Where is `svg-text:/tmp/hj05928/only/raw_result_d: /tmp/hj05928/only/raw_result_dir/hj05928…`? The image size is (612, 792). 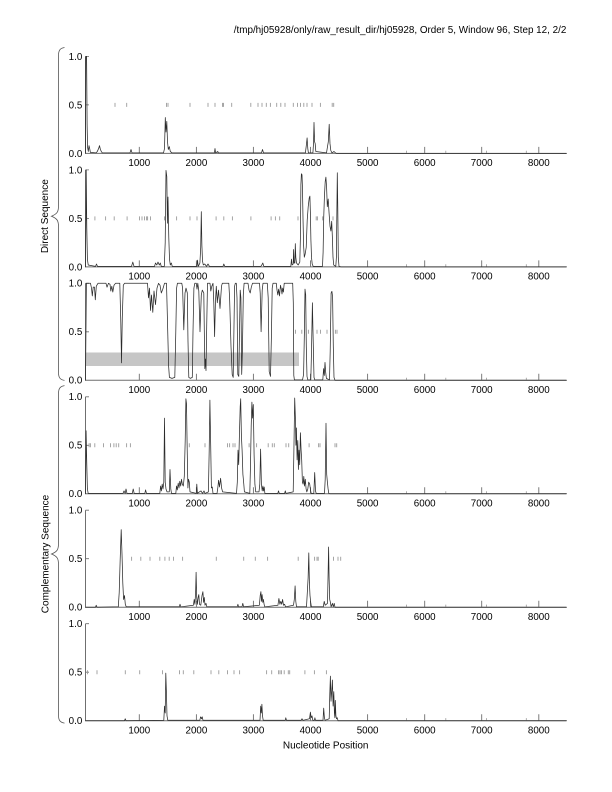
svg-text:/tmp/hj05928/only/raw_result_d: /tmp/hj05928/only/raw_result_dir/hj05928… is located at coordinates (400, 30).